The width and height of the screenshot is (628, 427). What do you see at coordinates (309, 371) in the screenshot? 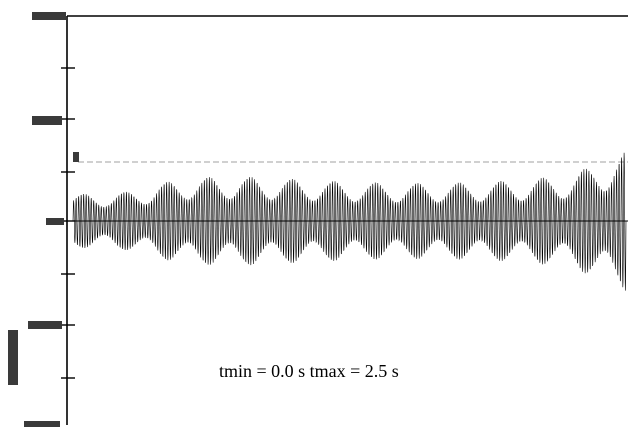
I see `time-range-label: tmin = 0.0 s tmax = 2.5 s` at bounding box center [309, 371].